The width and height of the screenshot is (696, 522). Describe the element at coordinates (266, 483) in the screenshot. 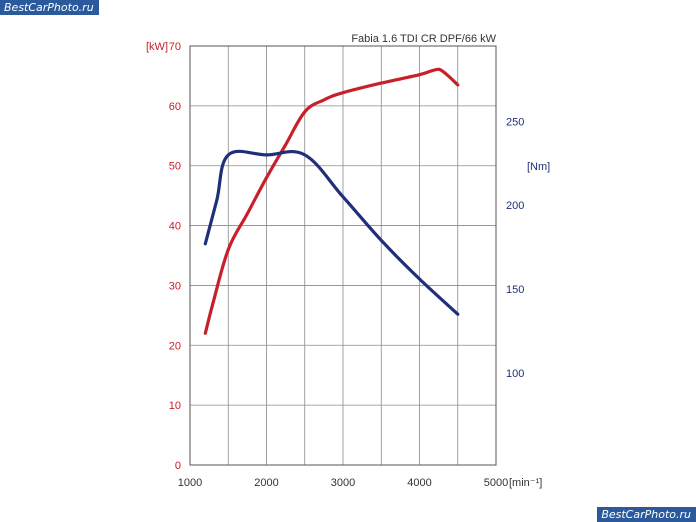

I see `x-tick-label: 2000` at that location.